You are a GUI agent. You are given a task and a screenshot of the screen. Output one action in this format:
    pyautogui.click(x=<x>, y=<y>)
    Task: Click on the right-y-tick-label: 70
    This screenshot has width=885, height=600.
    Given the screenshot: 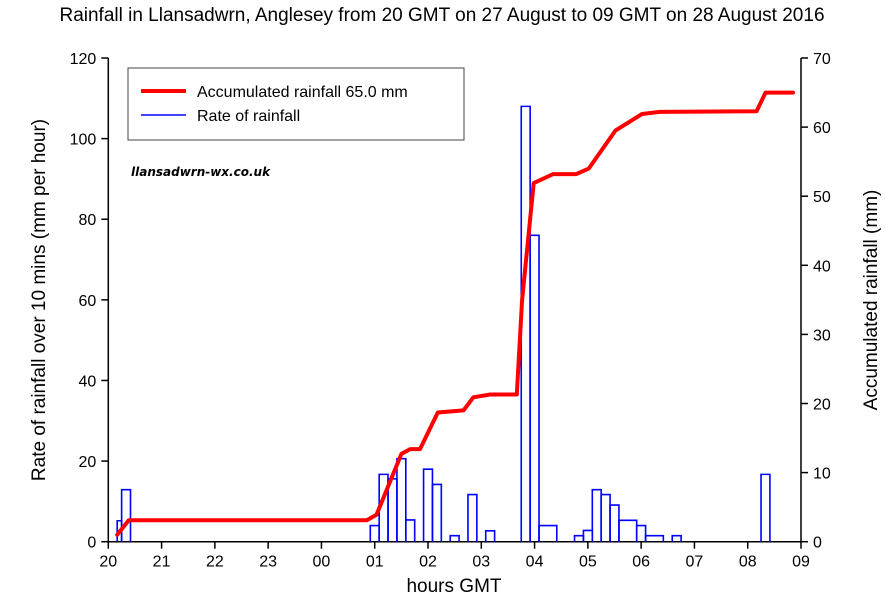 What is the action you would take?
    pyautogui.click(x=822, y=59)
    